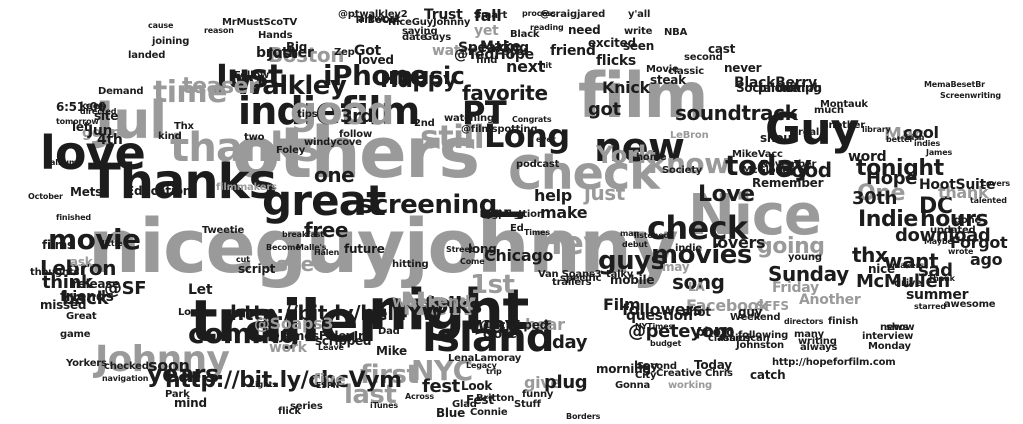 The image size is (1023, 424). I want to click on cloud-word-indies: indies, so click(927, 143).